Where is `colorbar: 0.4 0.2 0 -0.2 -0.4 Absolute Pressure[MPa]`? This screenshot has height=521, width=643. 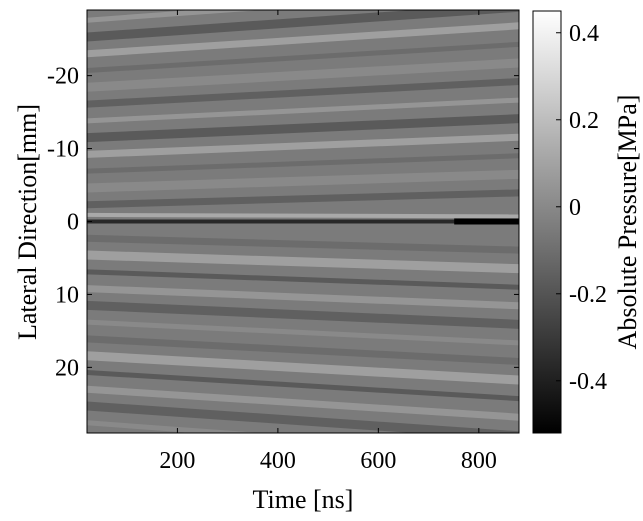 colorbar: 0.4 0.2 0 -0.2 -0.4 Absolute Pressure[MPa] is located at coordinates (587, 222).